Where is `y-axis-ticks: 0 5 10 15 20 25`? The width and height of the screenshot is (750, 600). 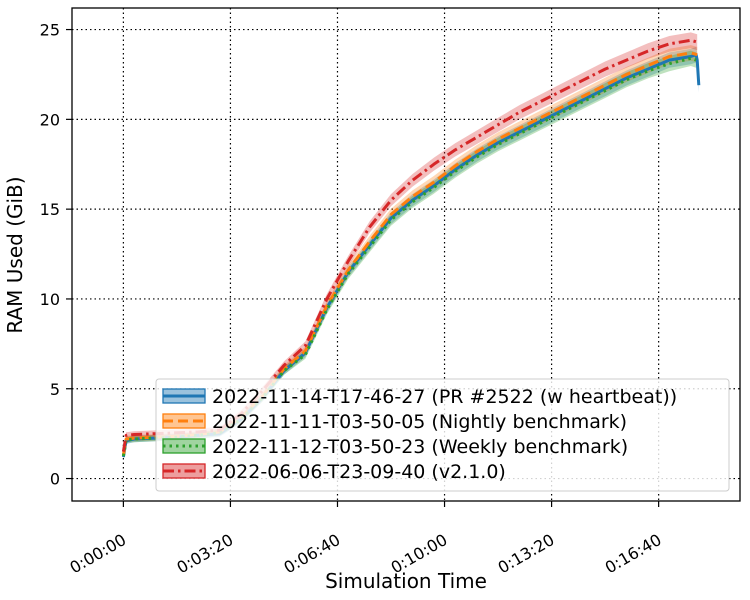 y-axis-ticks: 0 5 10 15 20 25 is located at coordinates (56, 255).